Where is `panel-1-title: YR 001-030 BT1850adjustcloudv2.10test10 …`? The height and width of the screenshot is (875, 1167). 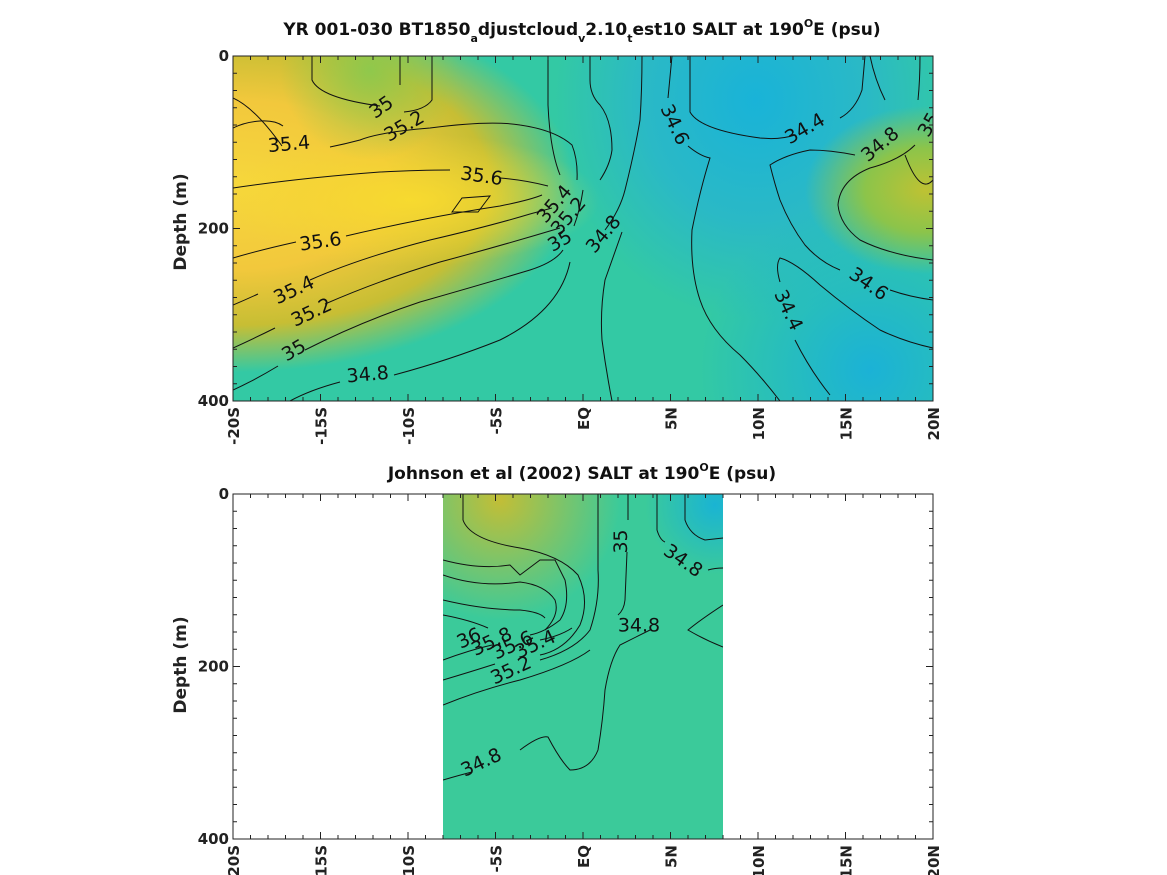
panel-1-title: YR 001-030 BT1850adjustcloudv2.10test10 … is located at coordinates (581, 31).